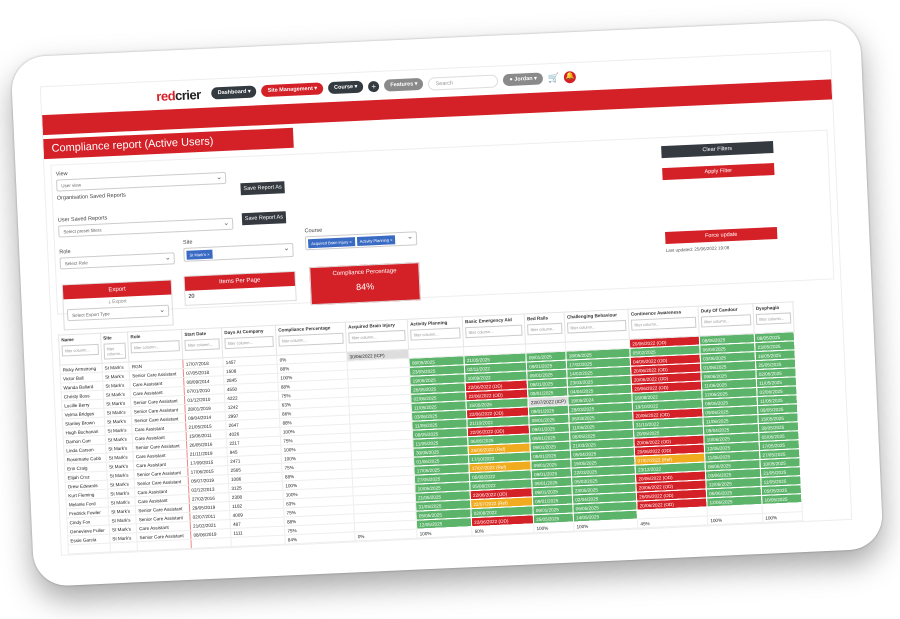  Describe the element at coordinates (463, 82) in the screenshot. I see `search-input: Search` at that location.